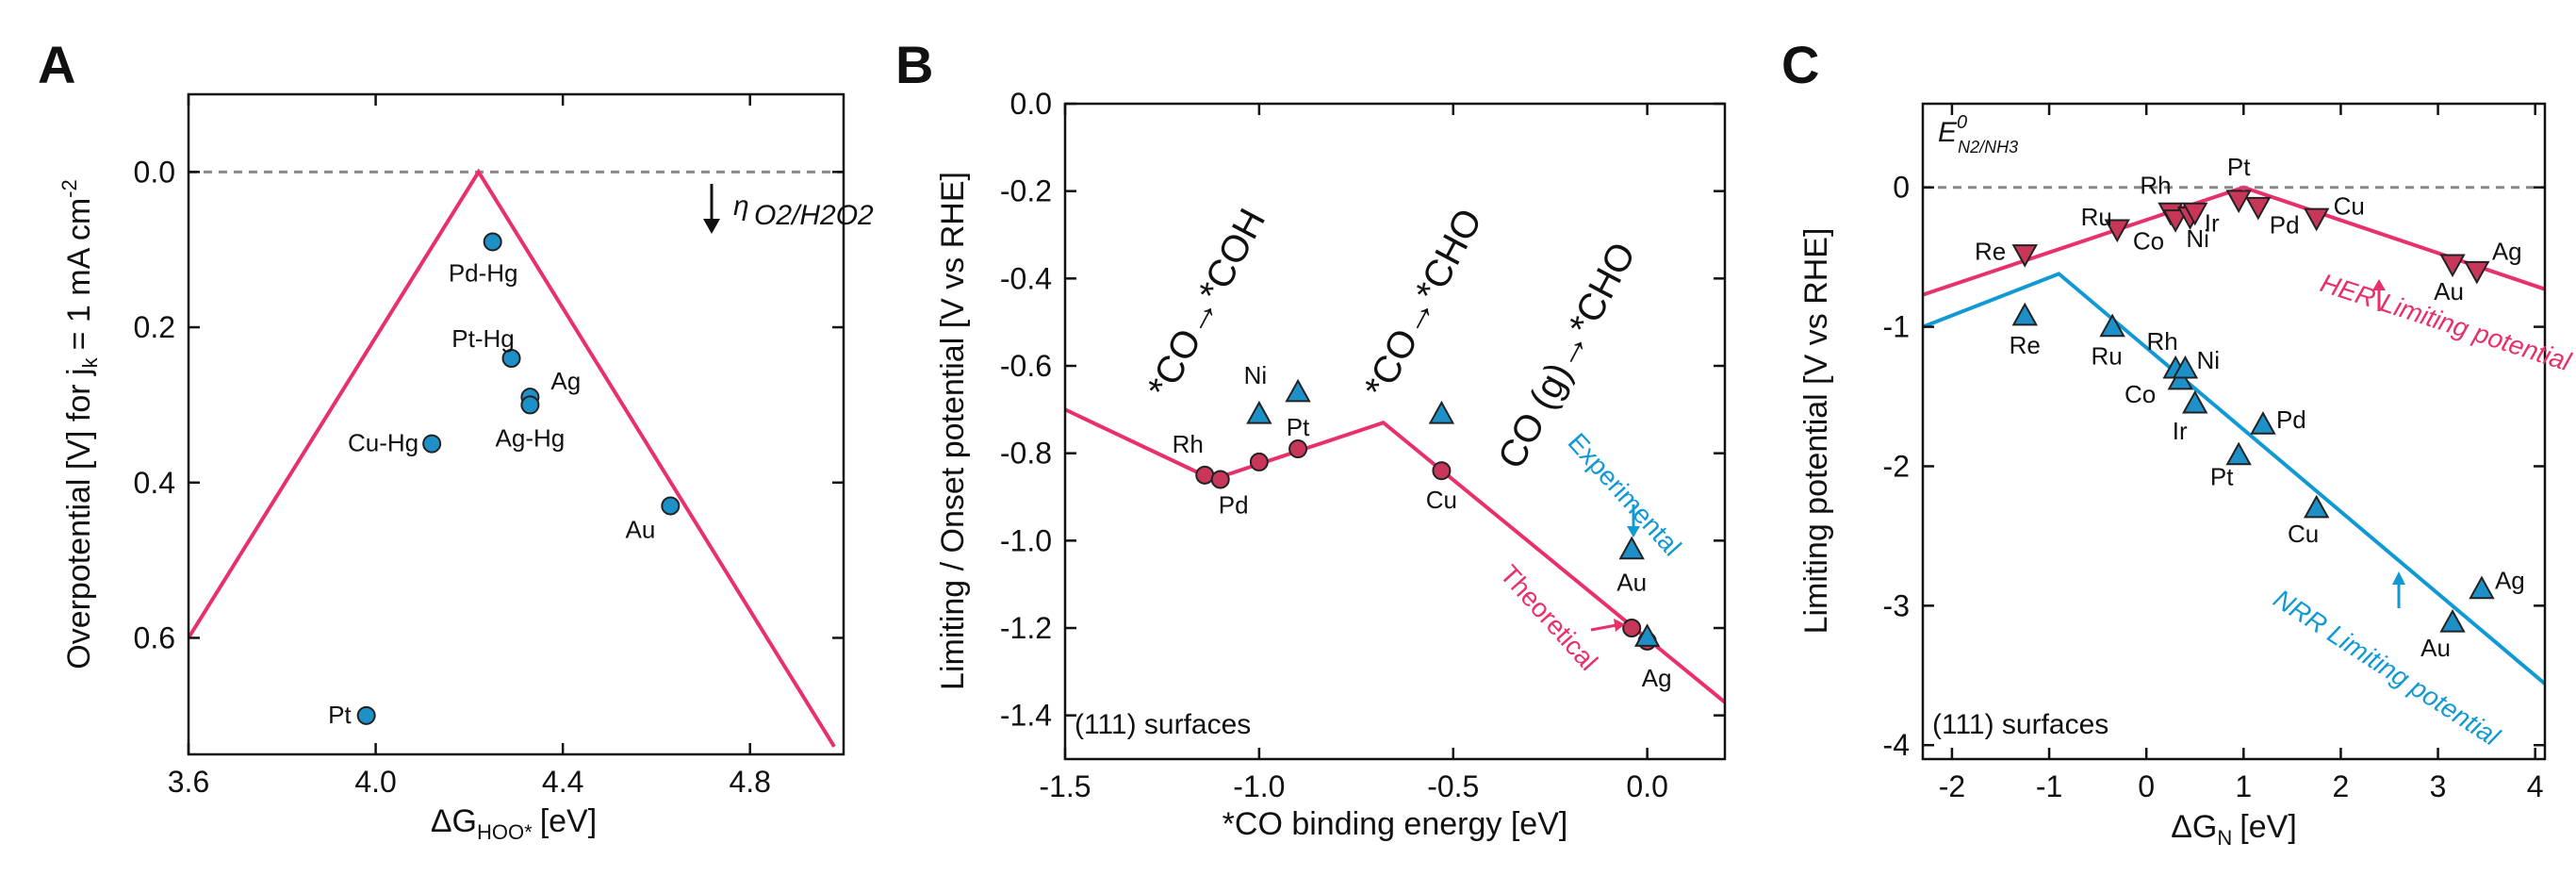 The image size is (2576, 876). Describe the element at coordinates (2208, 360) in the screenshot. I see `panel-c-nrr-label-ni: Ni` at that location.